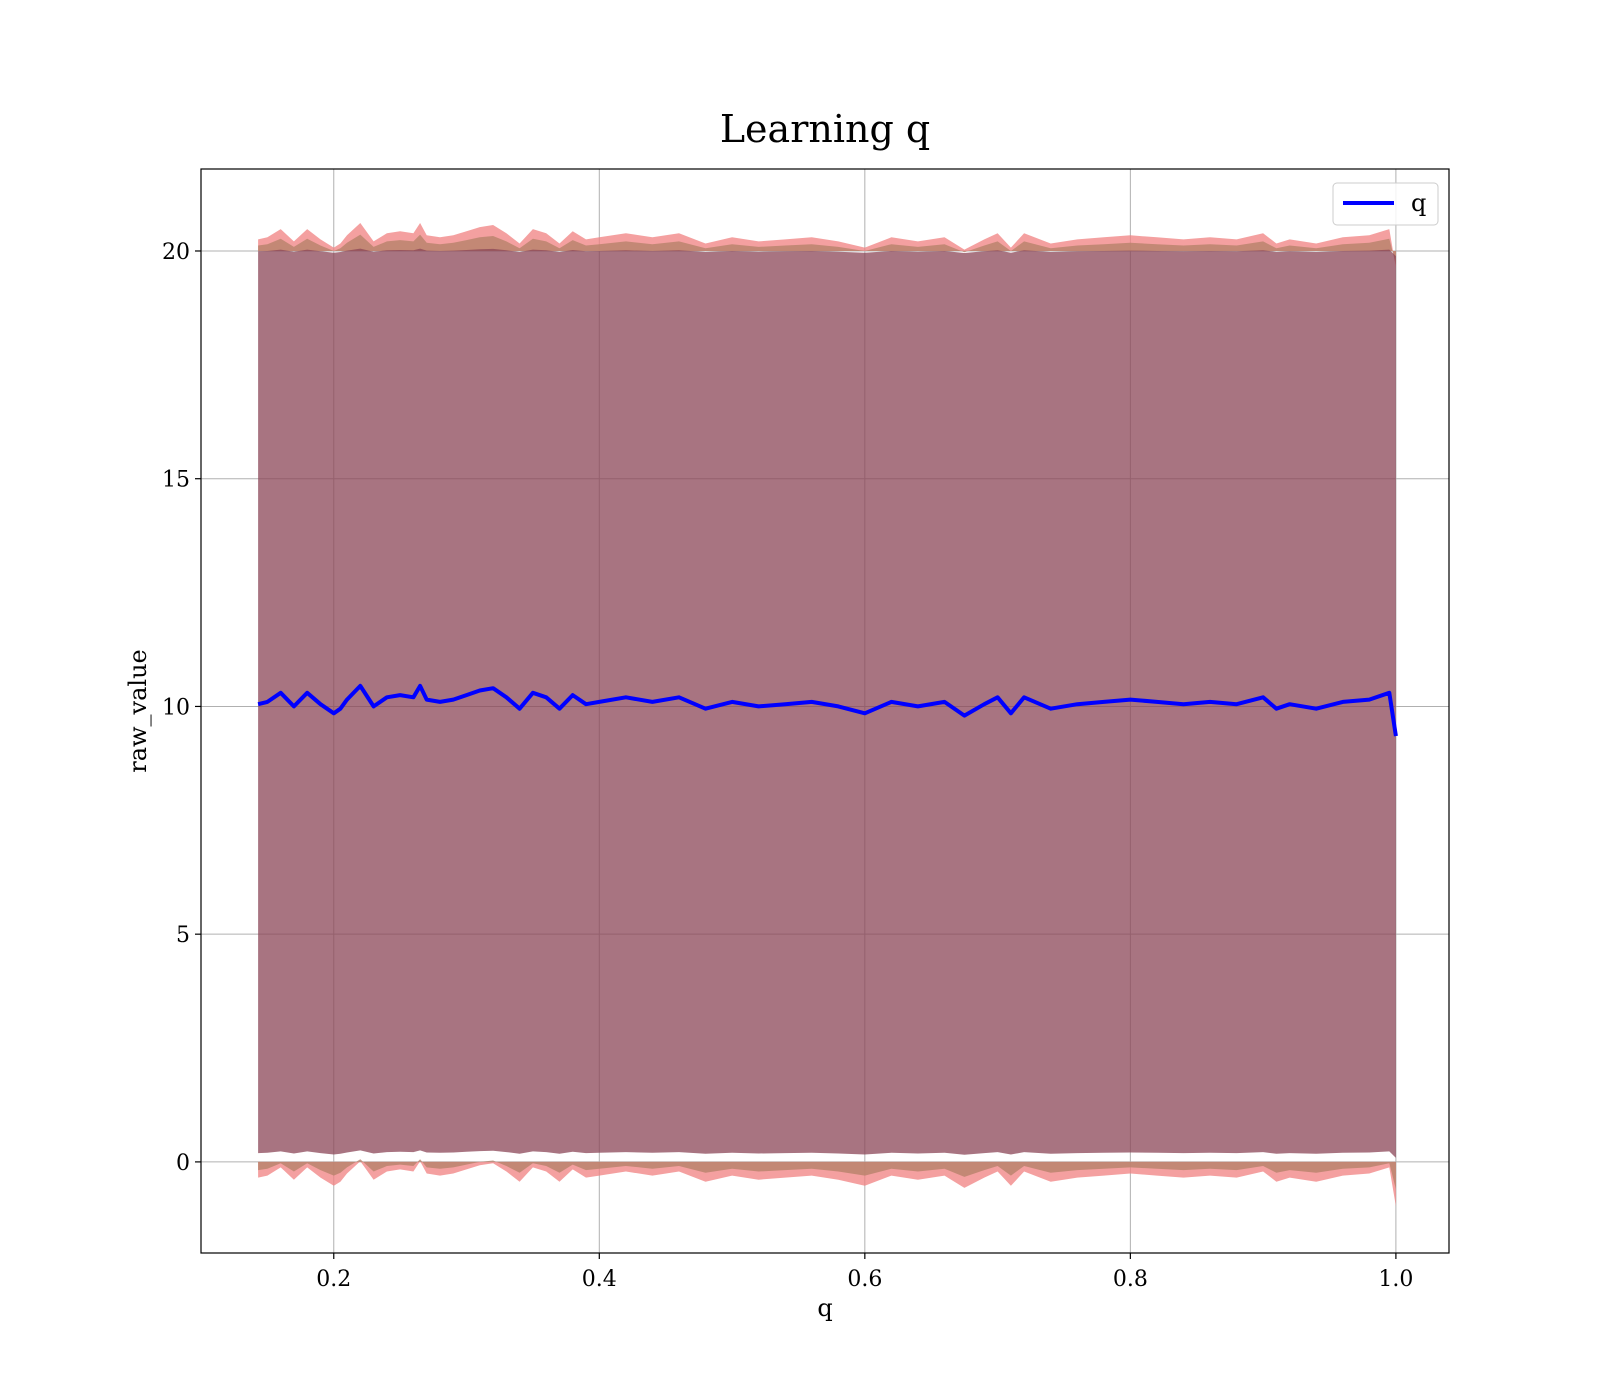  I want to click on y-tick-label: 10, so click(176, 707).